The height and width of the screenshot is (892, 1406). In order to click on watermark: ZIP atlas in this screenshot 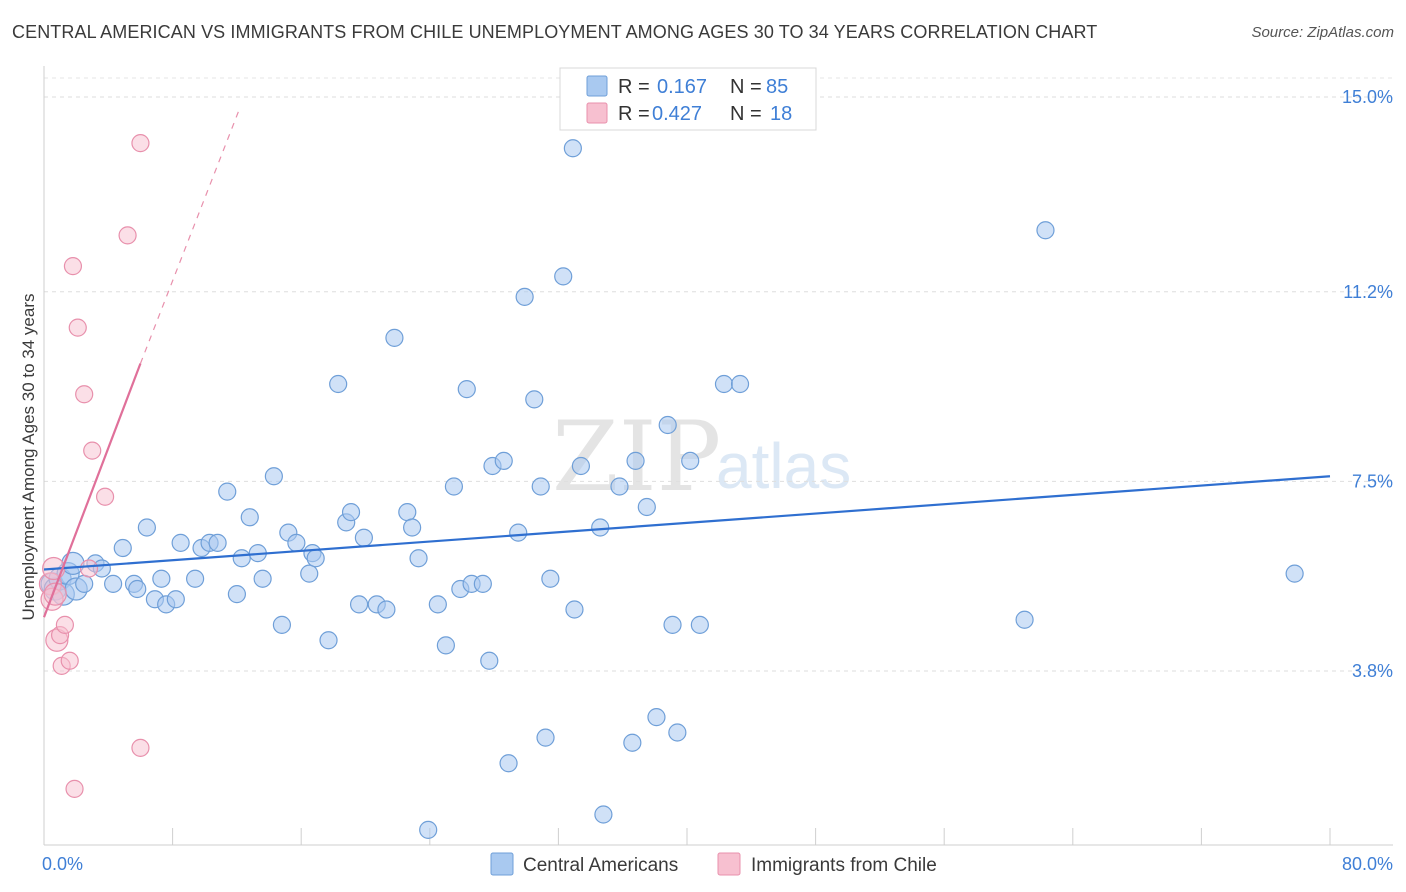, I will do `click(701, 457)`.